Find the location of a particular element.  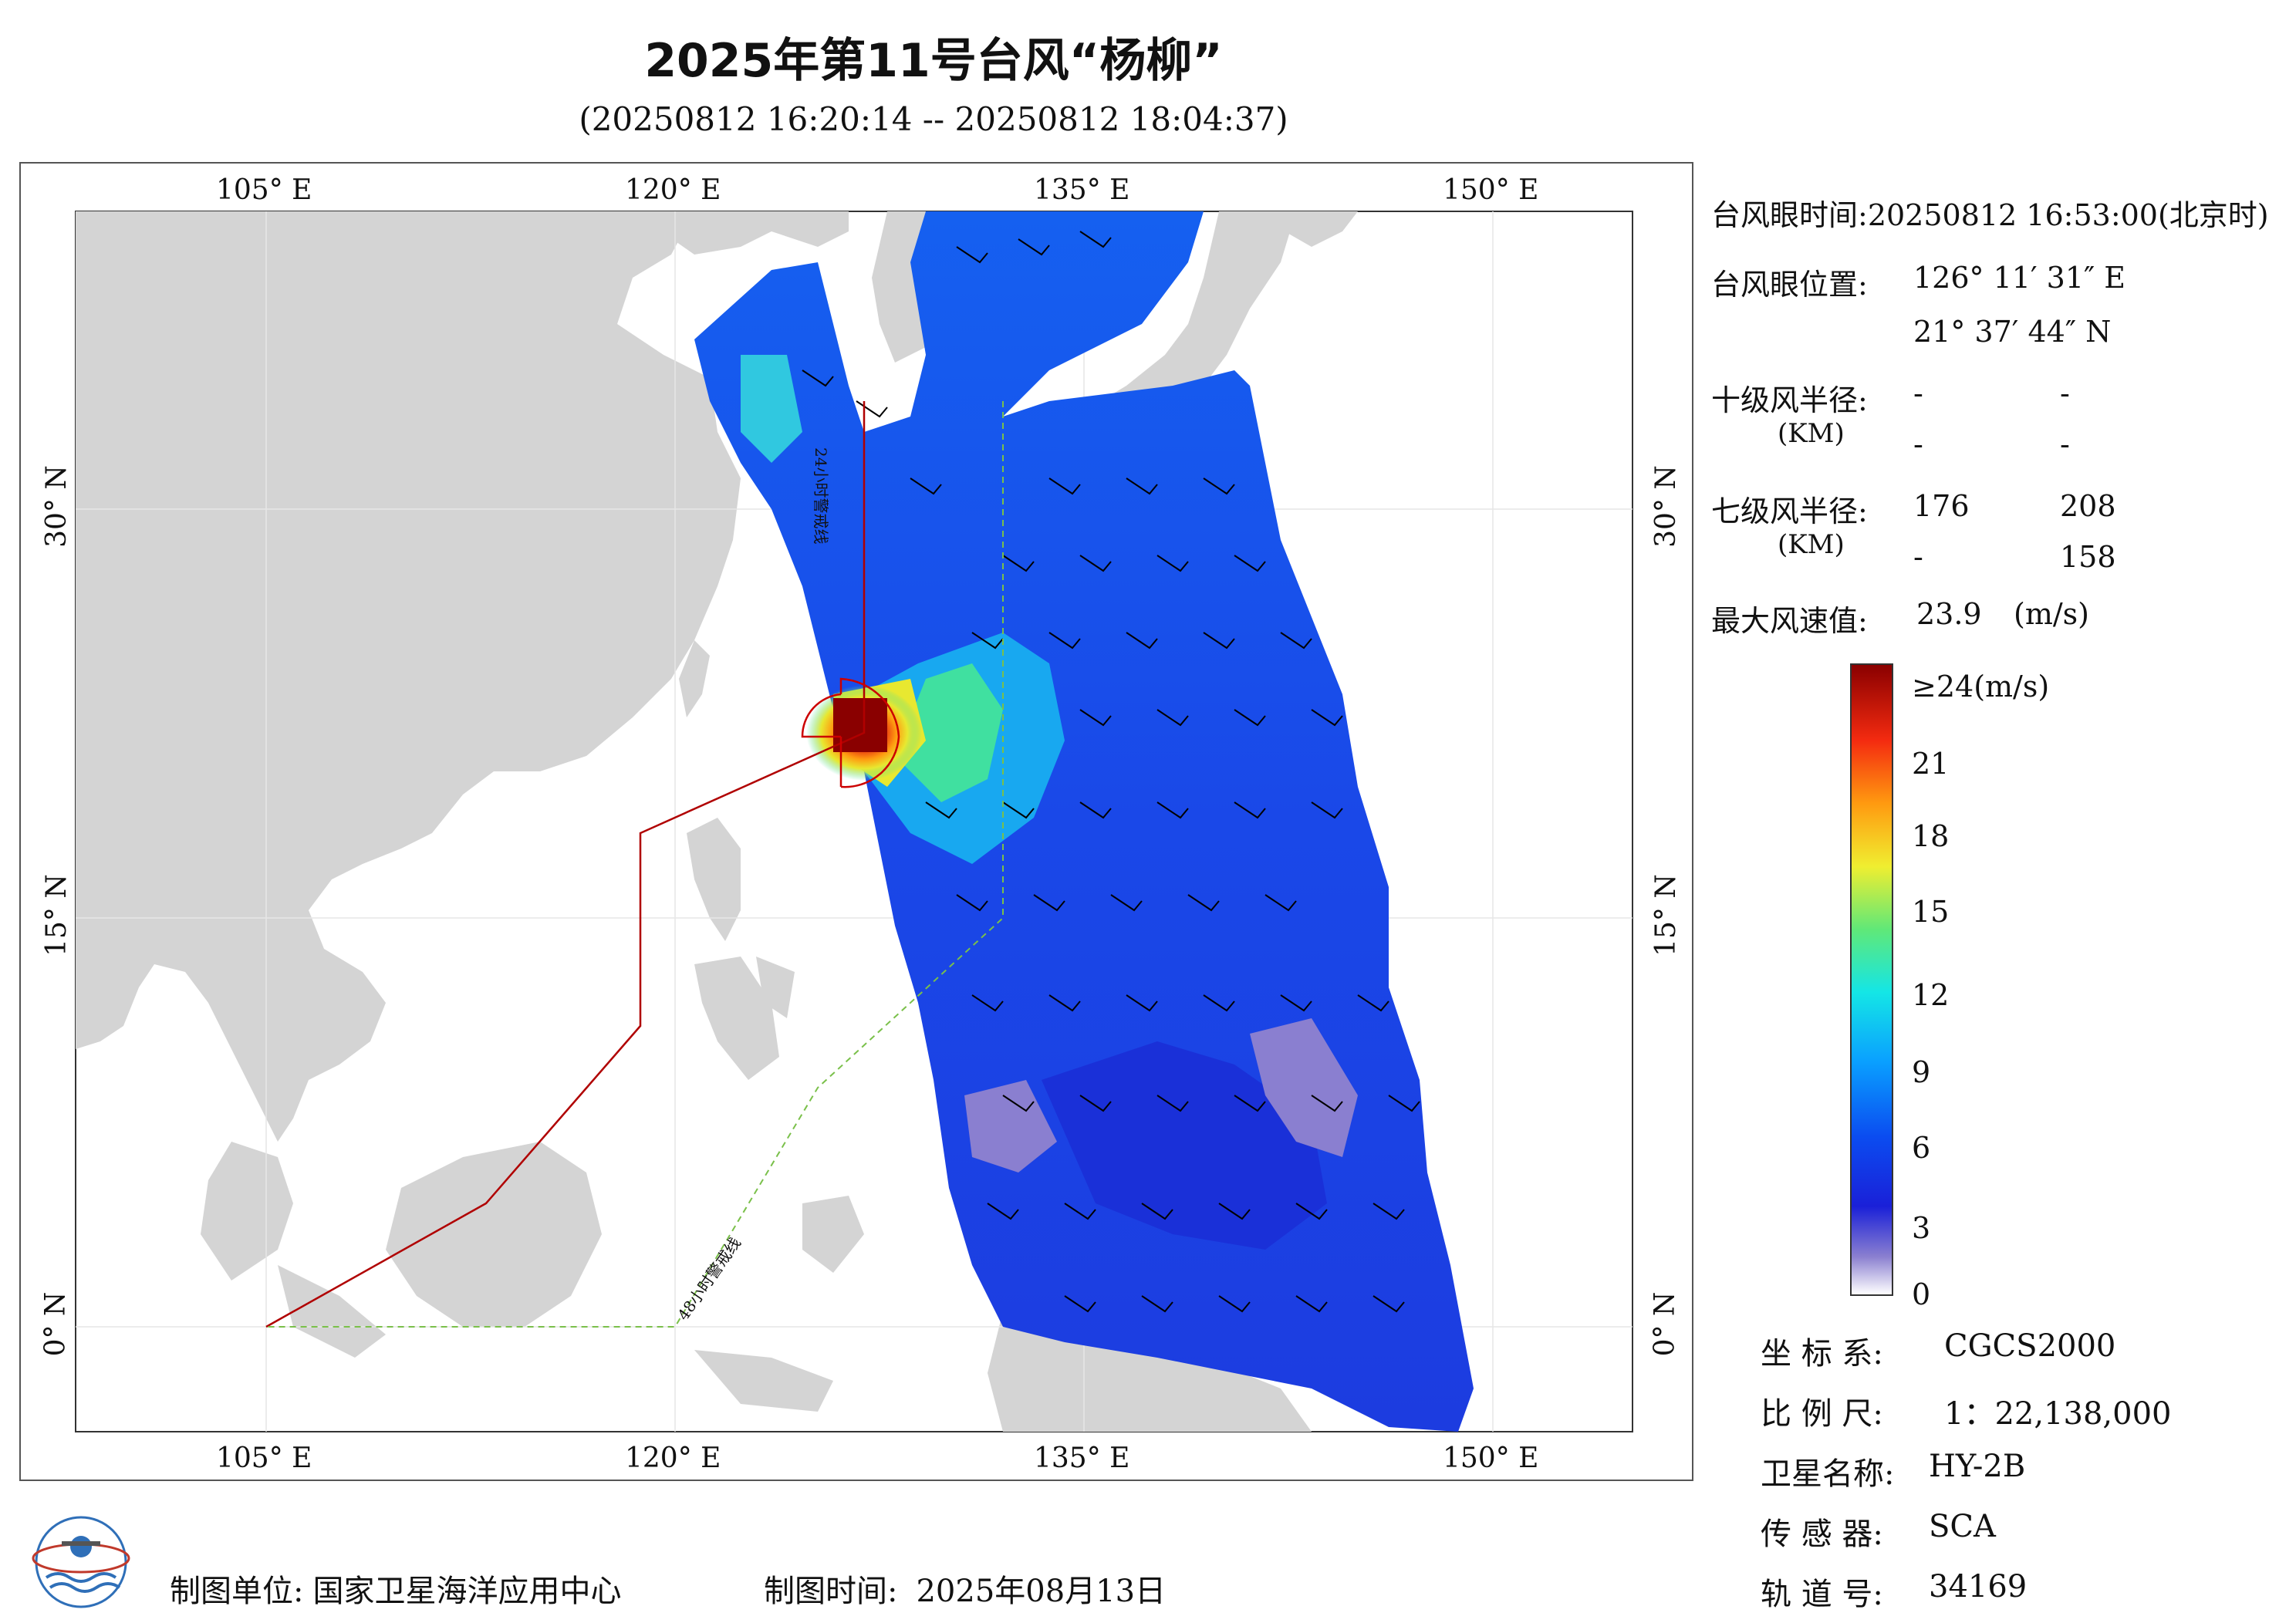

warning-line-24h-label: 24小时警戒线 is located at coordinates (821, 496).